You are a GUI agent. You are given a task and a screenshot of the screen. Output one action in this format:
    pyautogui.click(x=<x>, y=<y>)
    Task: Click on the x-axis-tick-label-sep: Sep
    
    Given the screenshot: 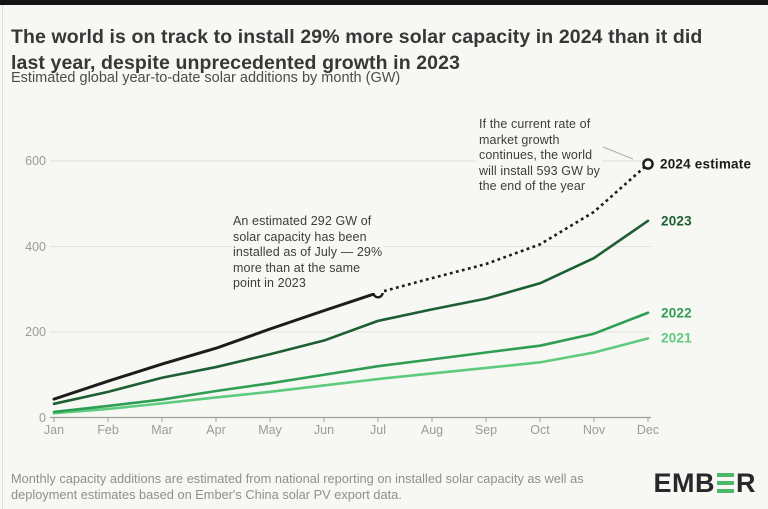 What is the action you would take?
    pyautogui.click(x=486, y=430)
    